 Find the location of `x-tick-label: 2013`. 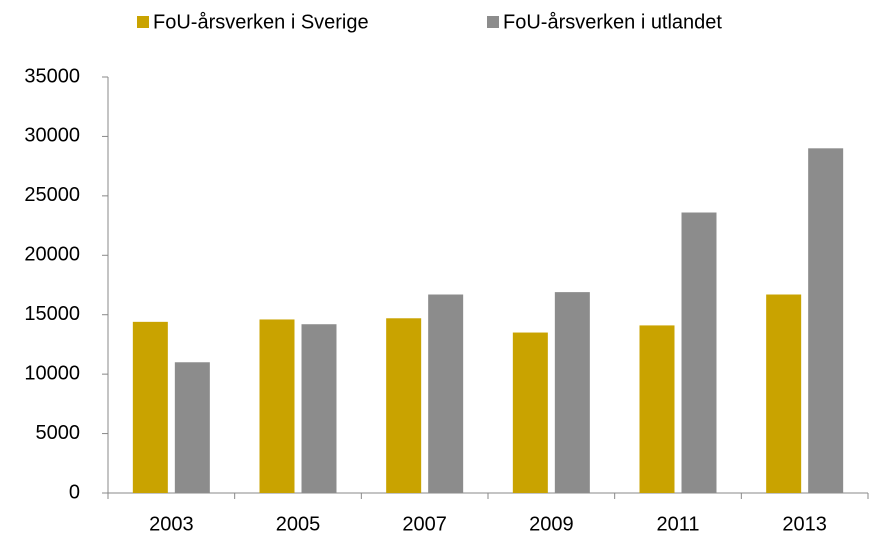

x-tick-label: 2013 is located at coordinates (804, 524).